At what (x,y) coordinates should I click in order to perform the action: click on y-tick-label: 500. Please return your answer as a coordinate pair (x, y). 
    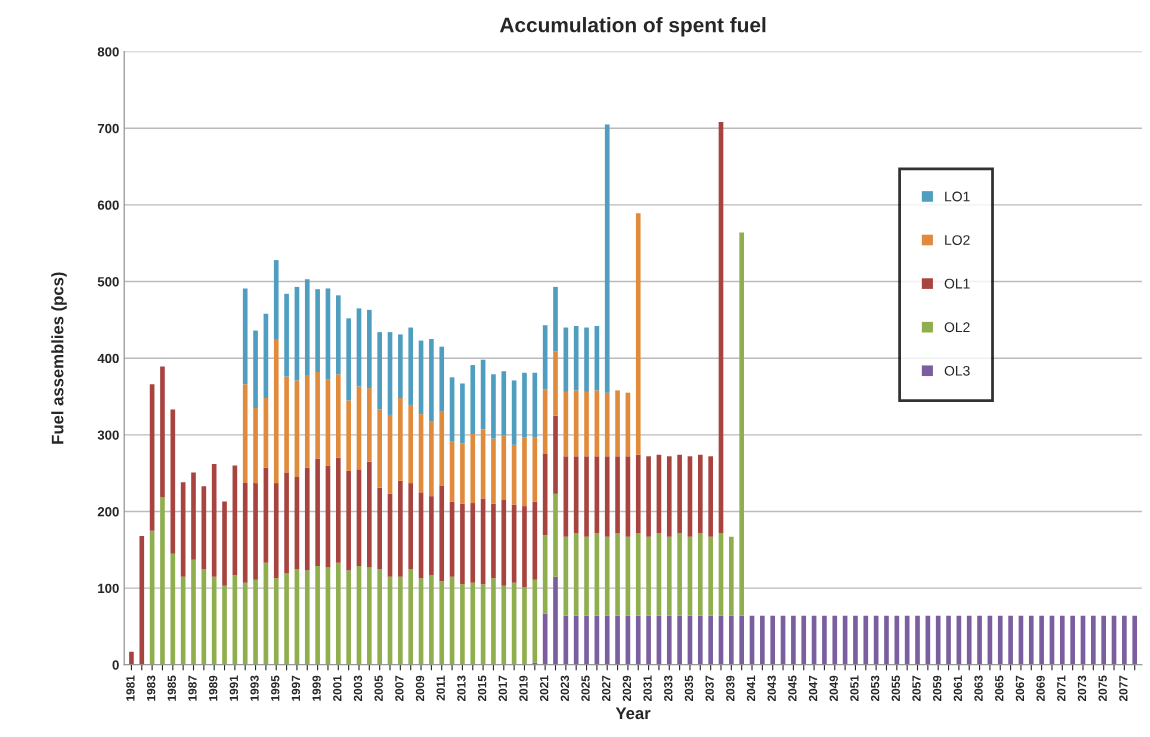
    Looking at the image, I should click on (108, 282).